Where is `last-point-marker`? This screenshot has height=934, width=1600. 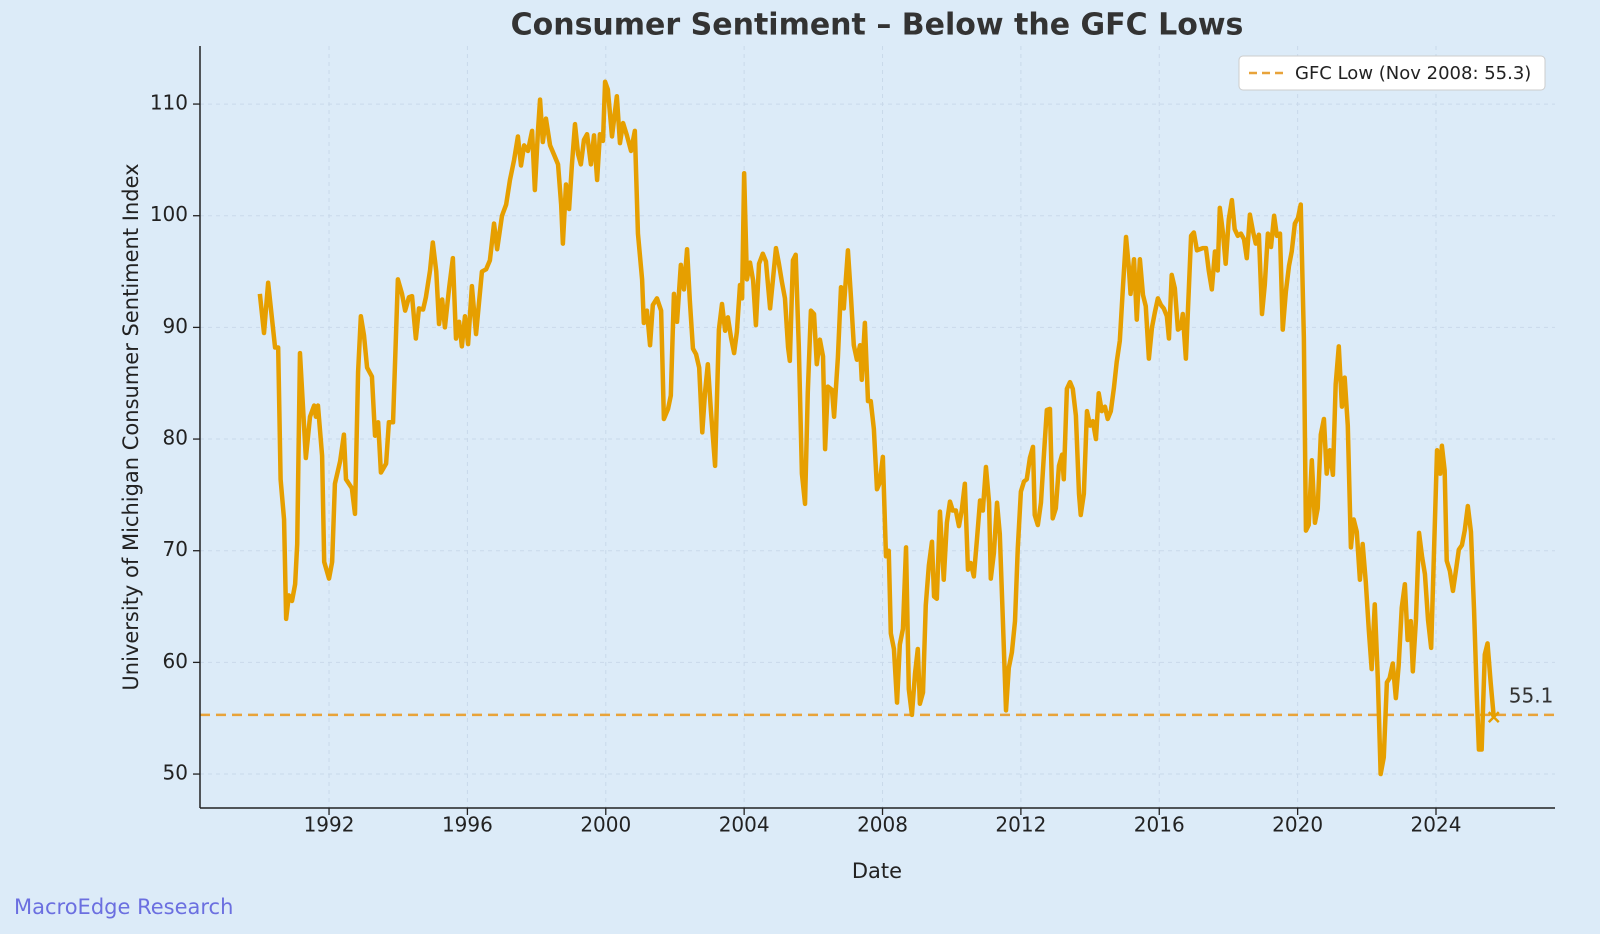
last-point-marker is located at coordinates (1493, 717).